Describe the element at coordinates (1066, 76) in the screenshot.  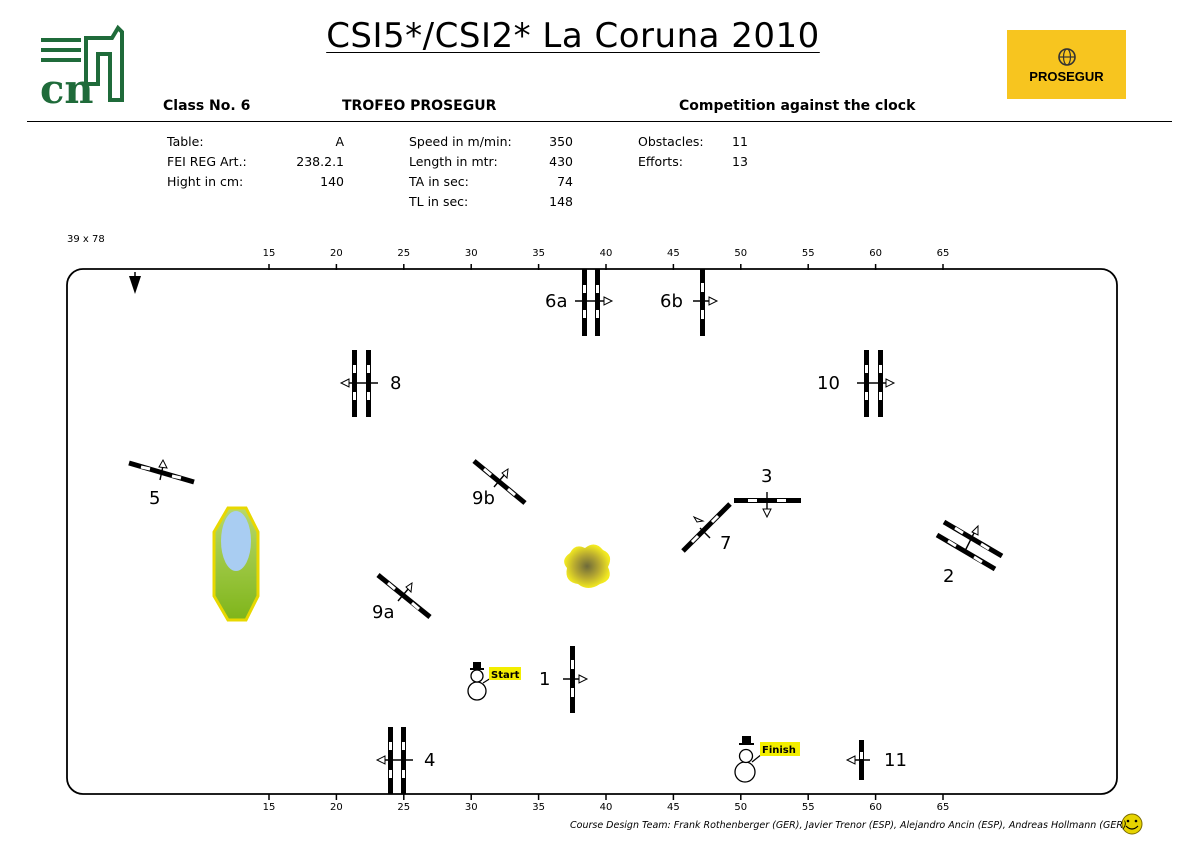
I see `sponsor-name: PROSEGUR` at that location.